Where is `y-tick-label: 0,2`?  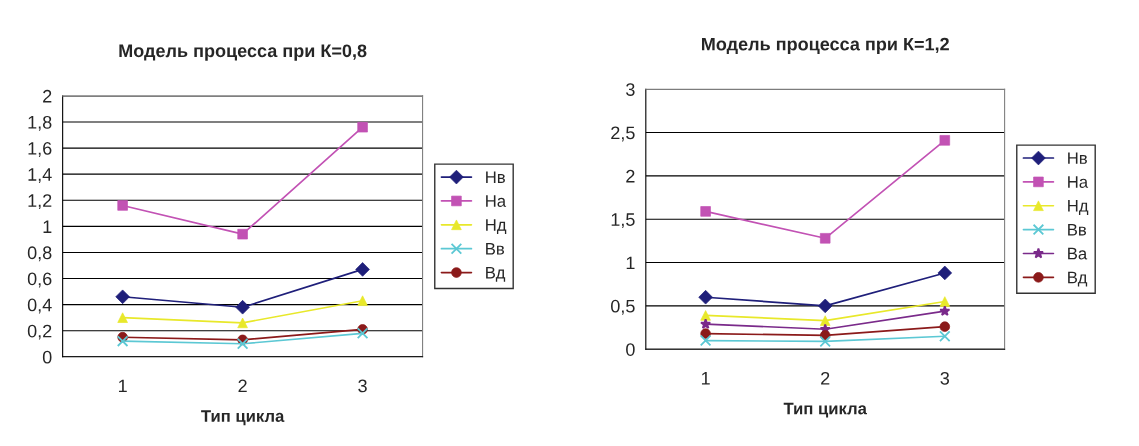 y-tick-label: 0,2 is located at coordinates (39, 332).